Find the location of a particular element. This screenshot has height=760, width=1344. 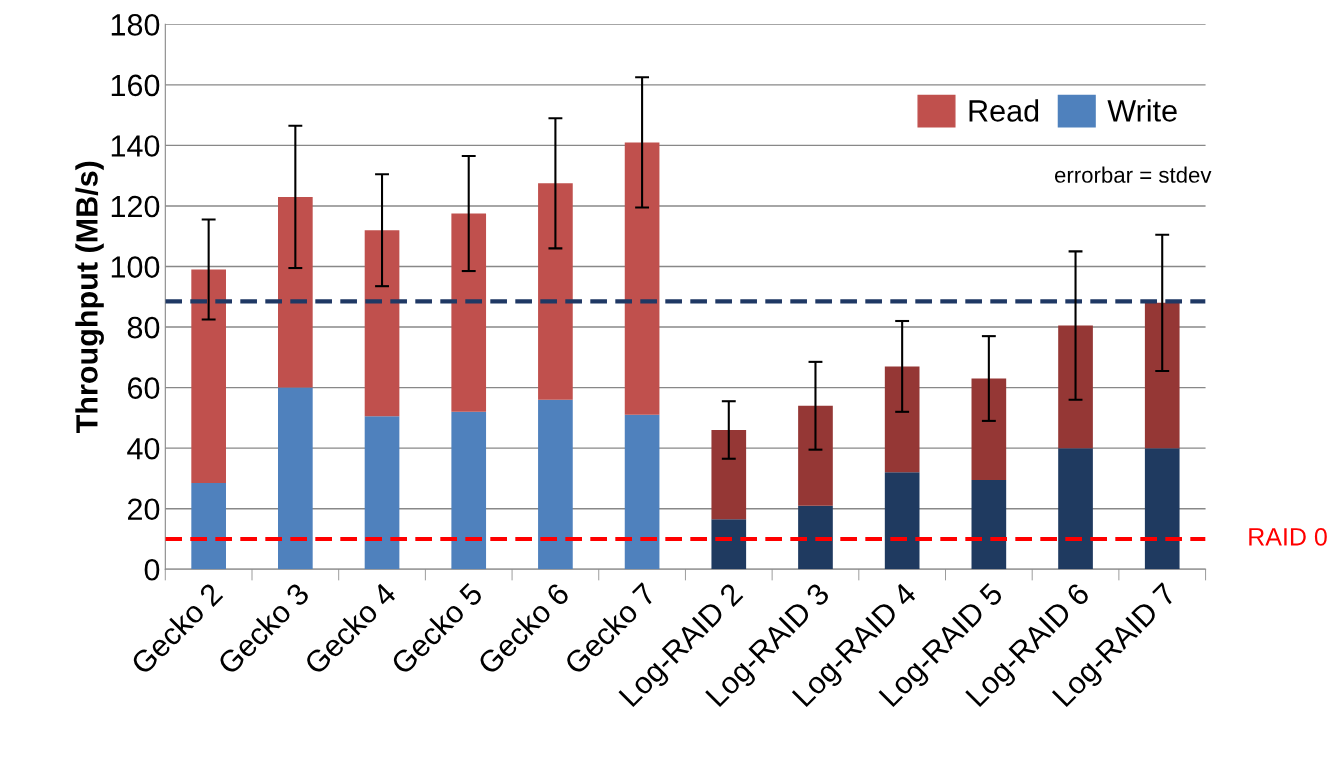

legend-label: Write is located at coordinates (1142, 110).